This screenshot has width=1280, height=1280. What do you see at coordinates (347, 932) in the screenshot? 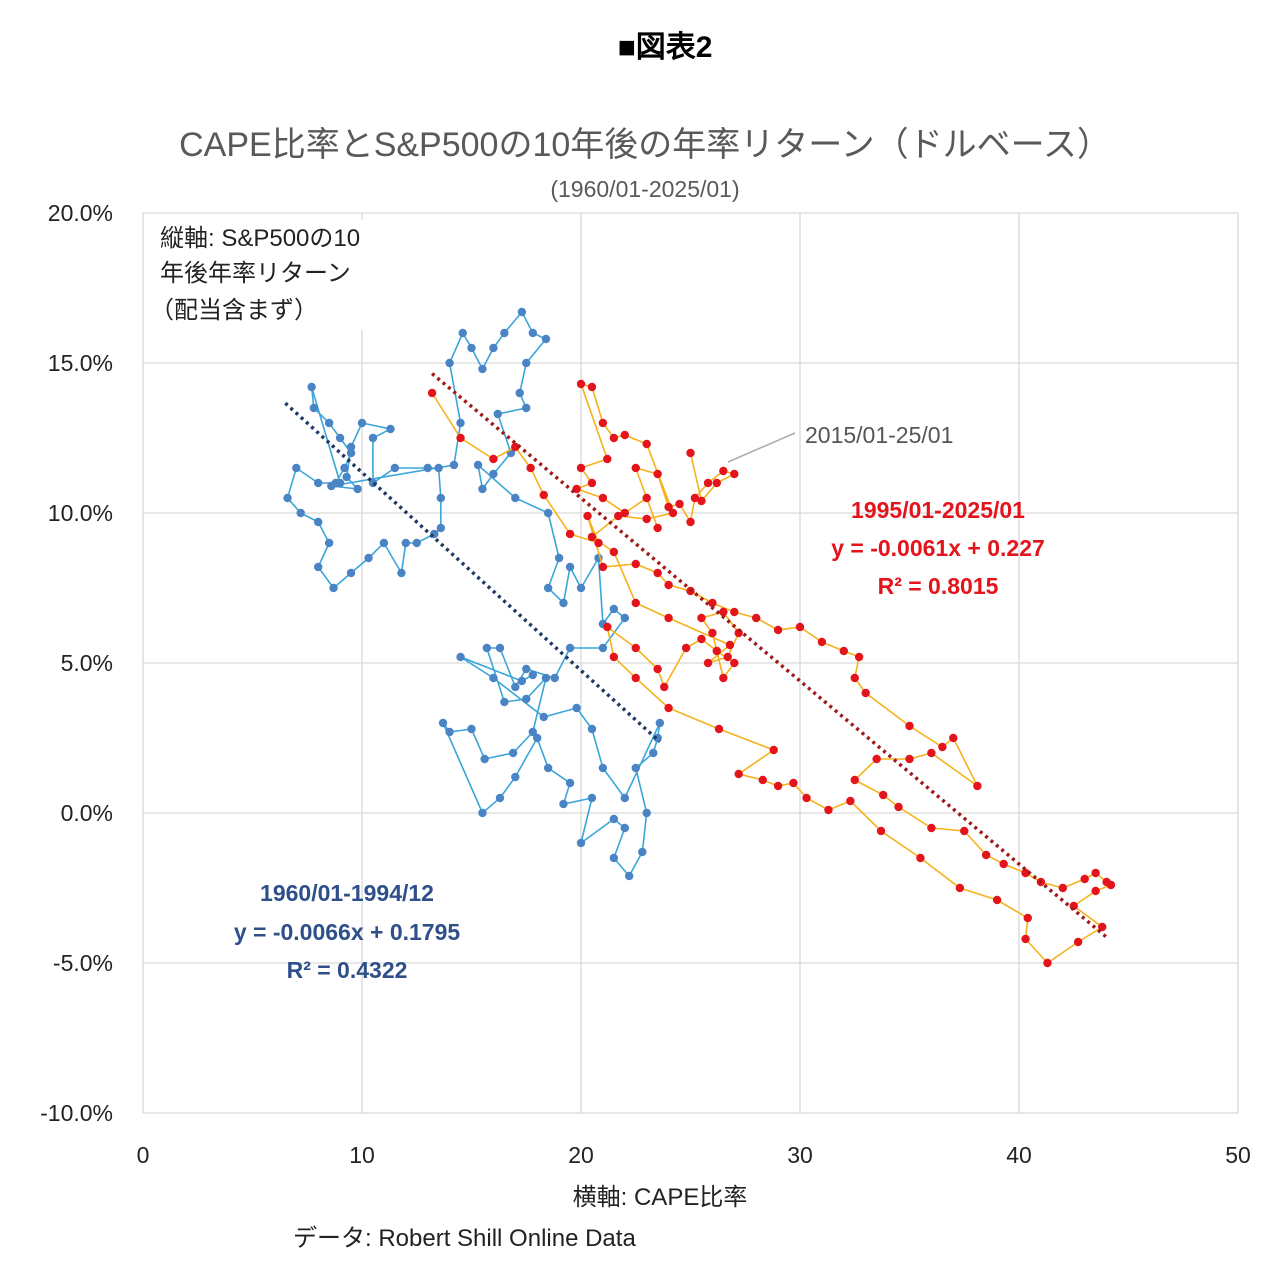
I see `blue-series-equation: y = -0.0066x + 0.1795` at bounding box center [347, 932].